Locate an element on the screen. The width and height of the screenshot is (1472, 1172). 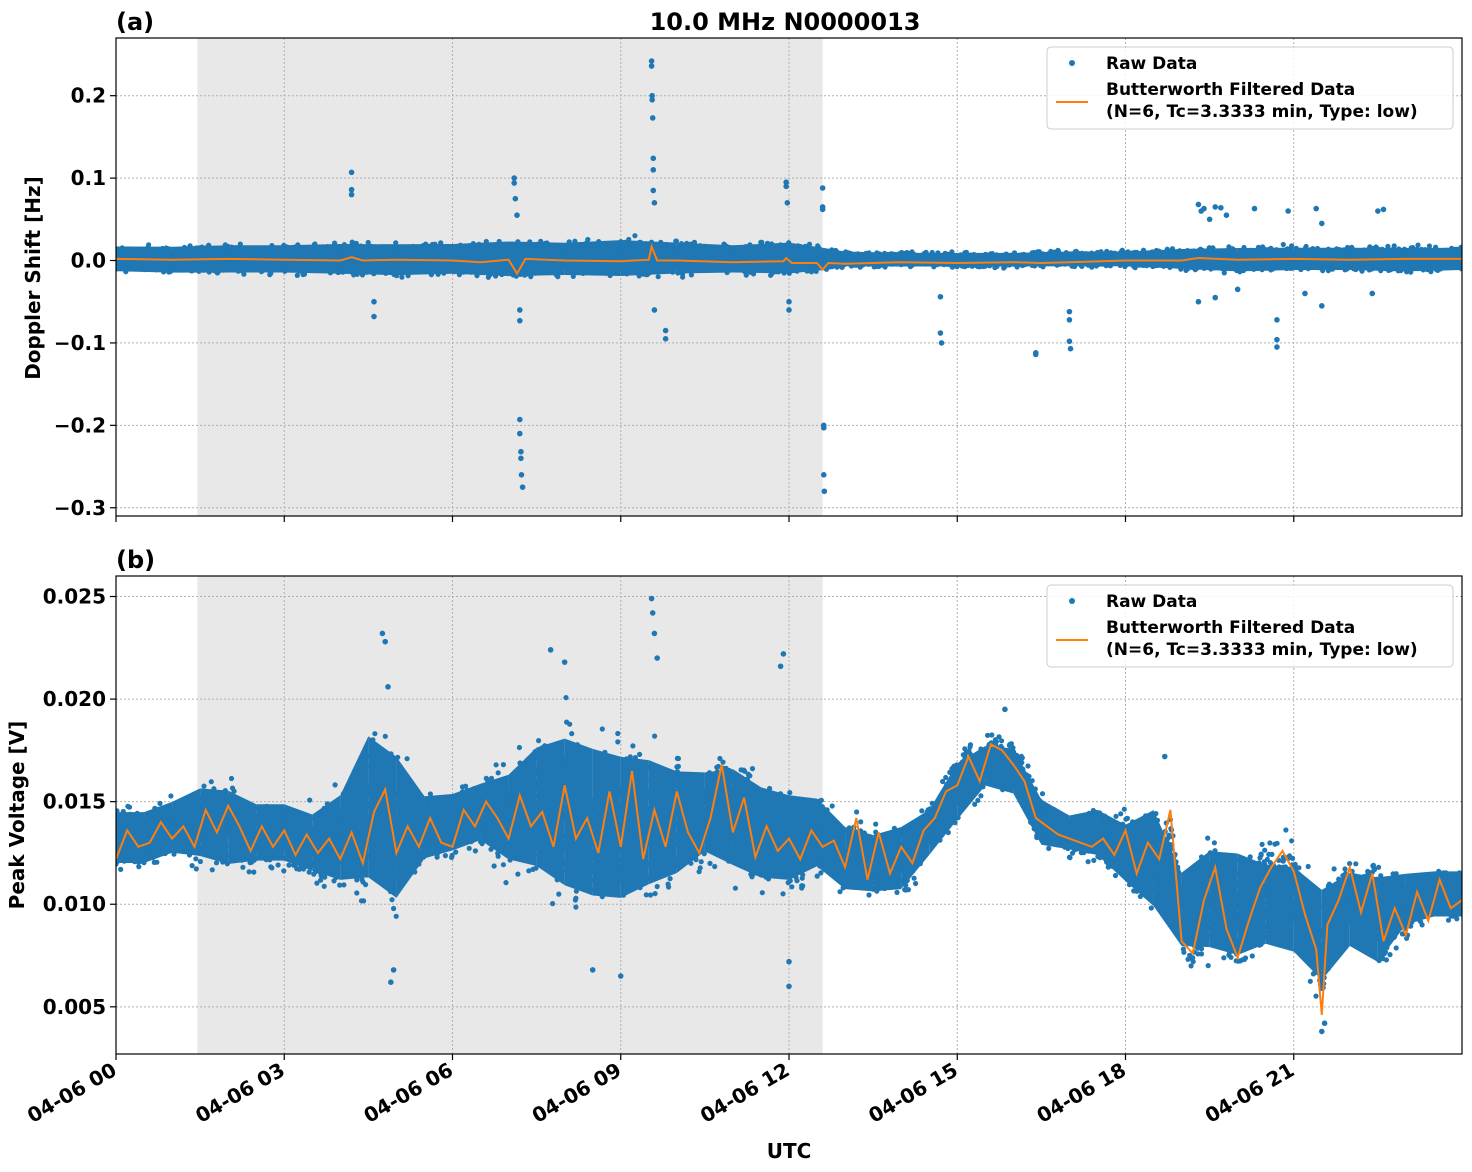
figure-title: 10.0 MHz N0000013 is located at coordinates (785, 22).